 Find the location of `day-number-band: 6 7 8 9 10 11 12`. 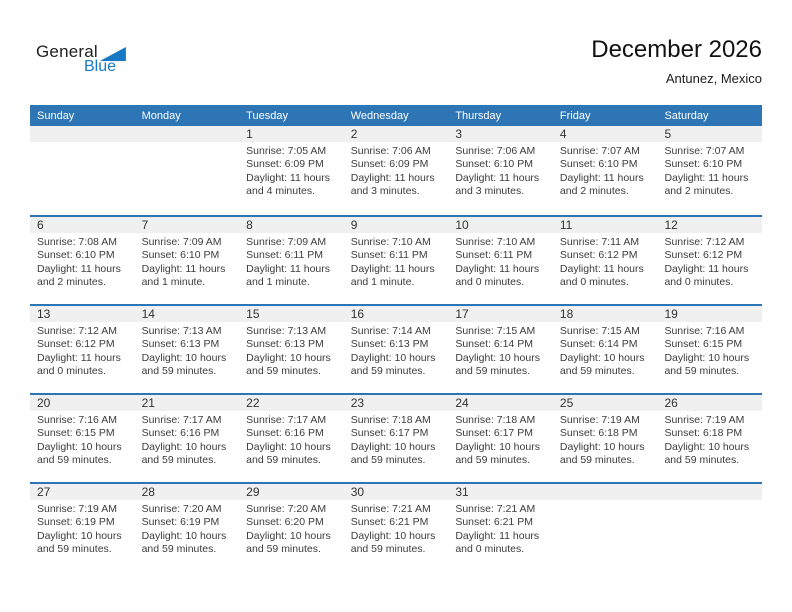

day-number-band: 6 7 8 9 10 11 12 is located at coordinates (396, 225).